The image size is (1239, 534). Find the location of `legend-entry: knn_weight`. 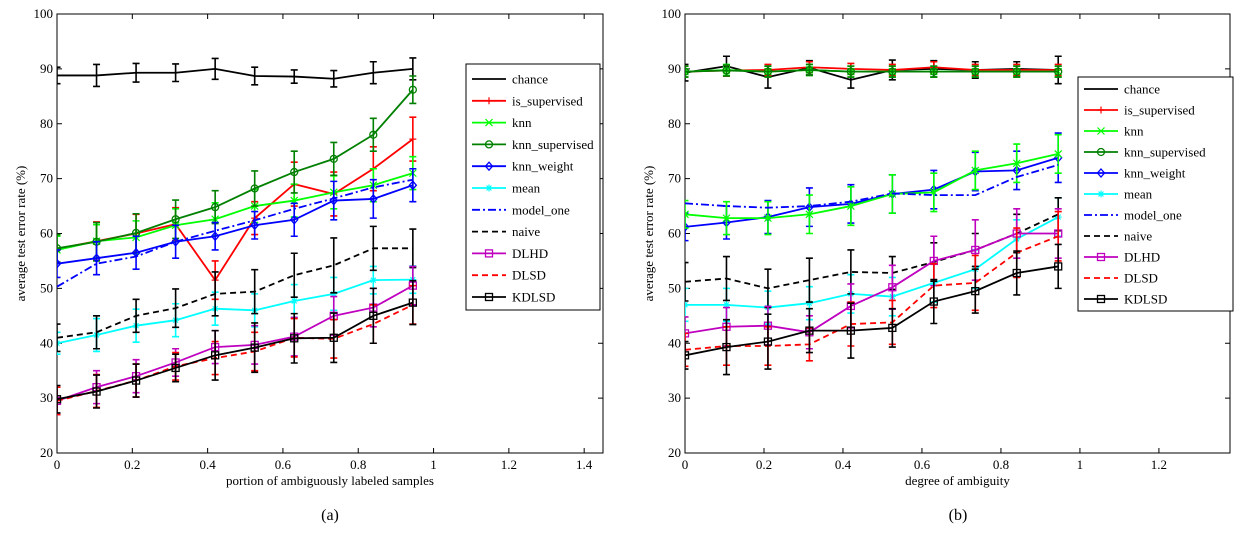

legend-entry: knn_weight is located at coordinates (543, 166).